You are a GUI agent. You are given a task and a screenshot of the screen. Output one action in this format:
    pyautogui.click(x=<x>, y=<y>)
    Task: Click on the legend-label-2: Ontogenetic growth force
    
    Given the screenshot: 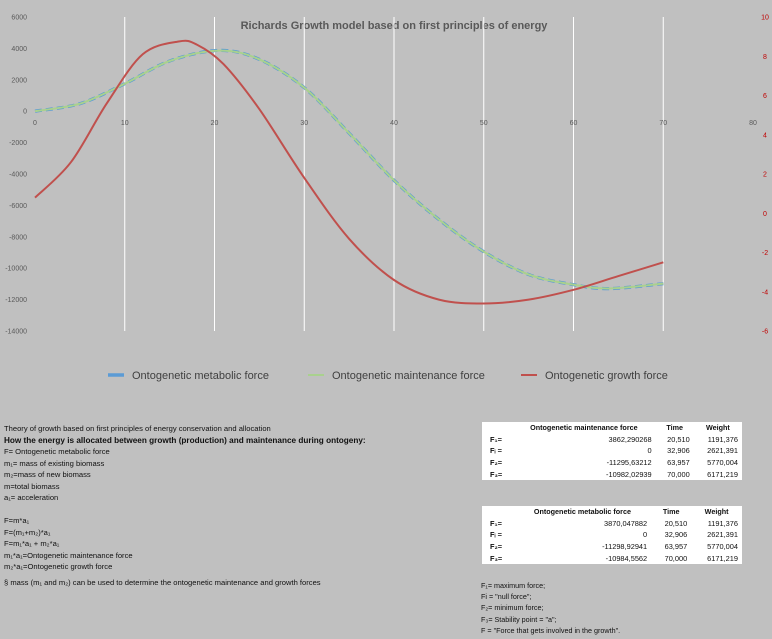 What is the action you would take?
    pyautogui.click(x=606, y=376)
    